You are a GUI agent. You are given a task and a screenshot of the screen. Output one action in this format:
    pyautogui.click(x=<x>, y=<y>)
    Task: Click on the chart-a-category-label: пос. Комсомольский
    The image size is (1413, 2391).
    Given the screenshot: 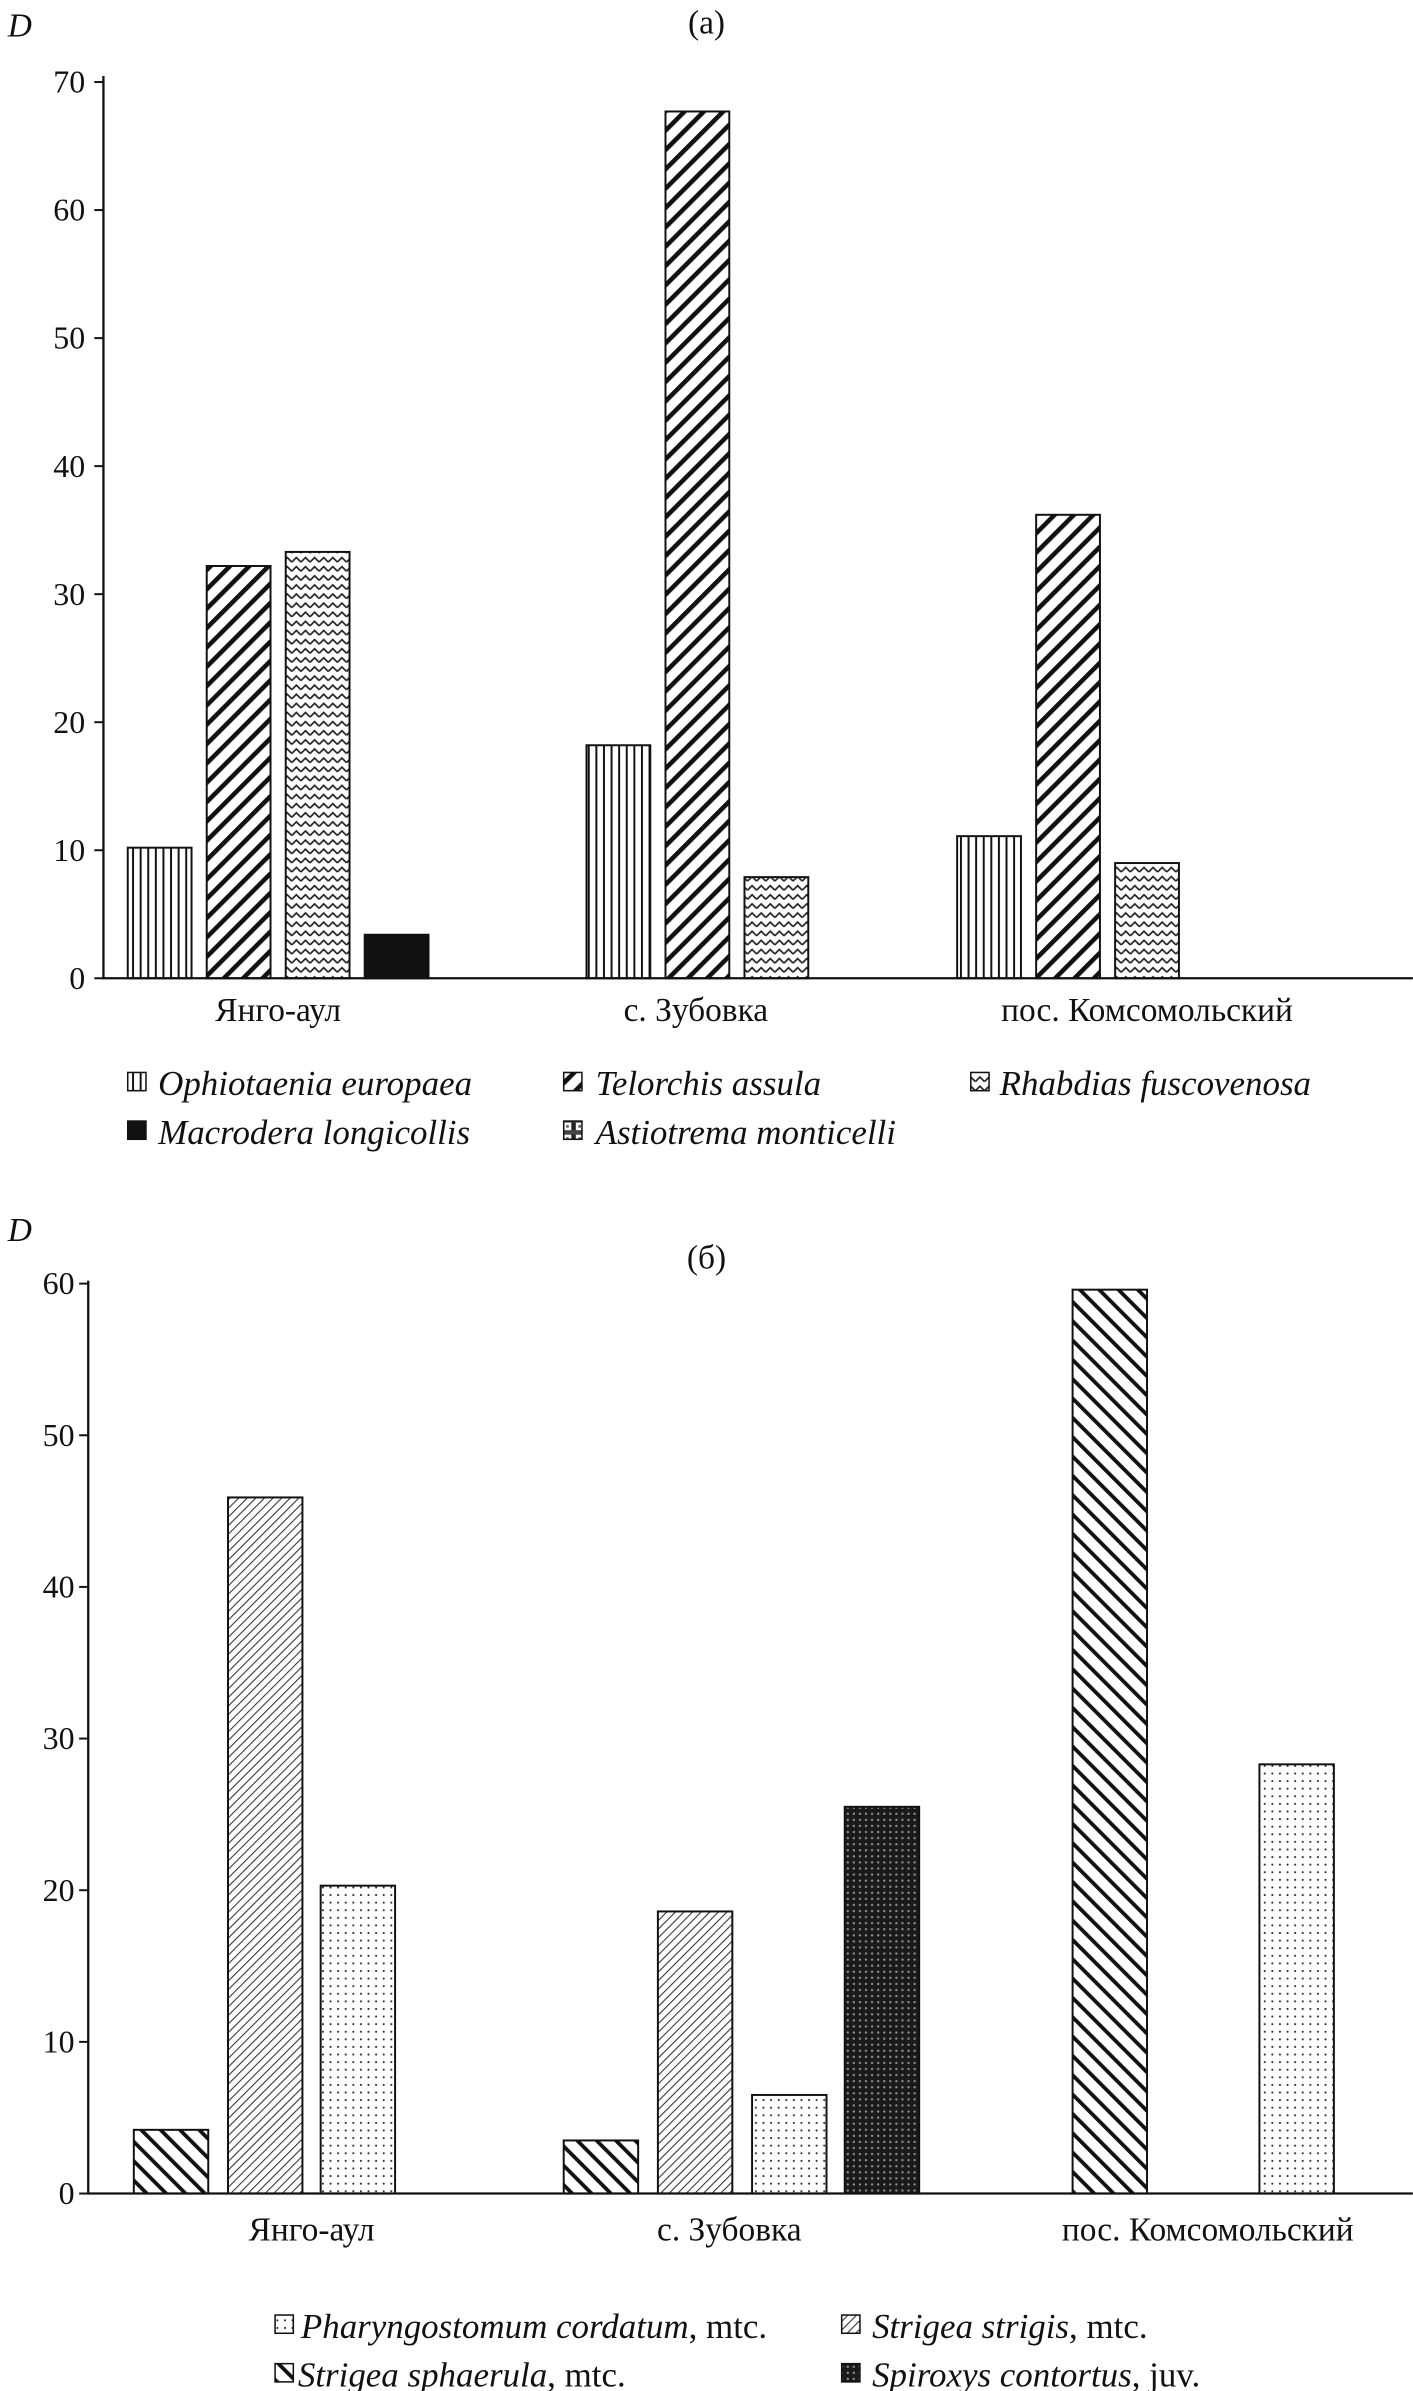 What is the action you would take?
    pyautogui.click(x=1147, y=1010)
    